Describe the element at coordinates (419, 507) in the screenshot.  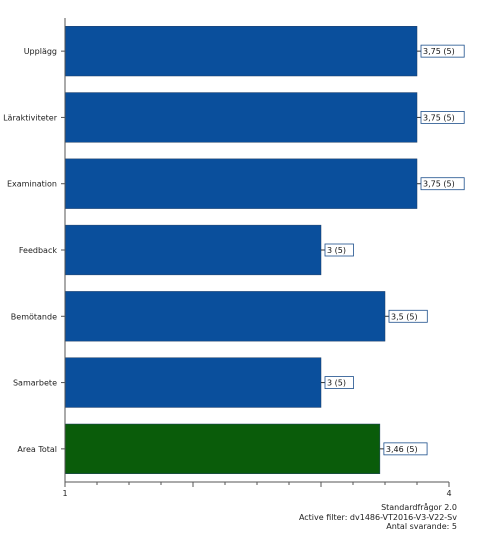
I see `footer-title: Standardfrågor 2.0` at that location.